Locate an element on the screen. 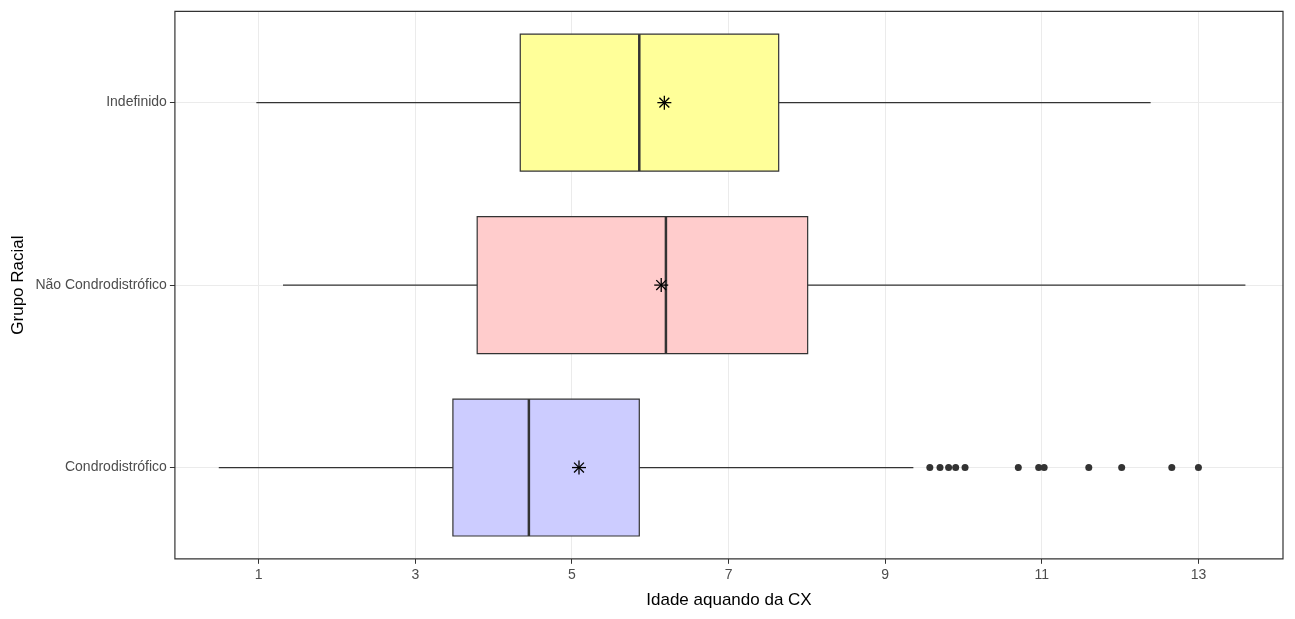 The height and width of the screenshot is (619, 1295). x-tick-label: 7 is located at coordinates (728, 574).